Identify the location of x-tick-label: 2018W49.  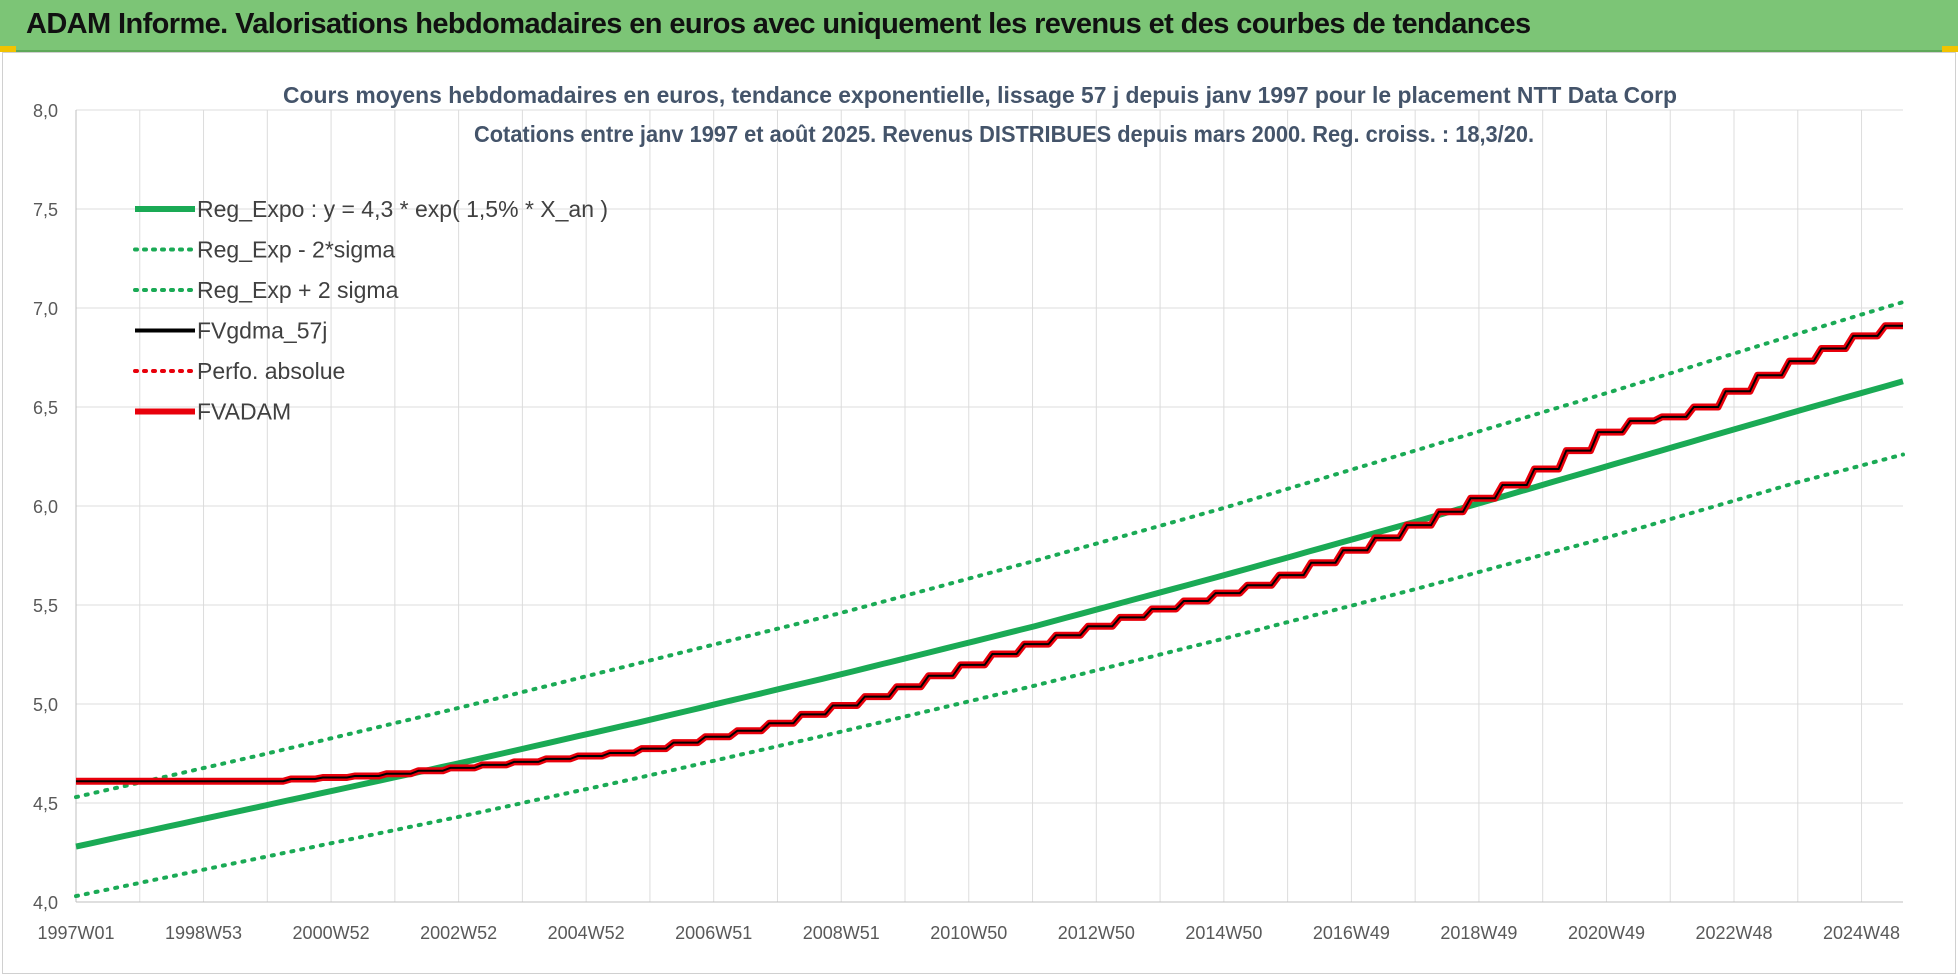
(1478, 933).